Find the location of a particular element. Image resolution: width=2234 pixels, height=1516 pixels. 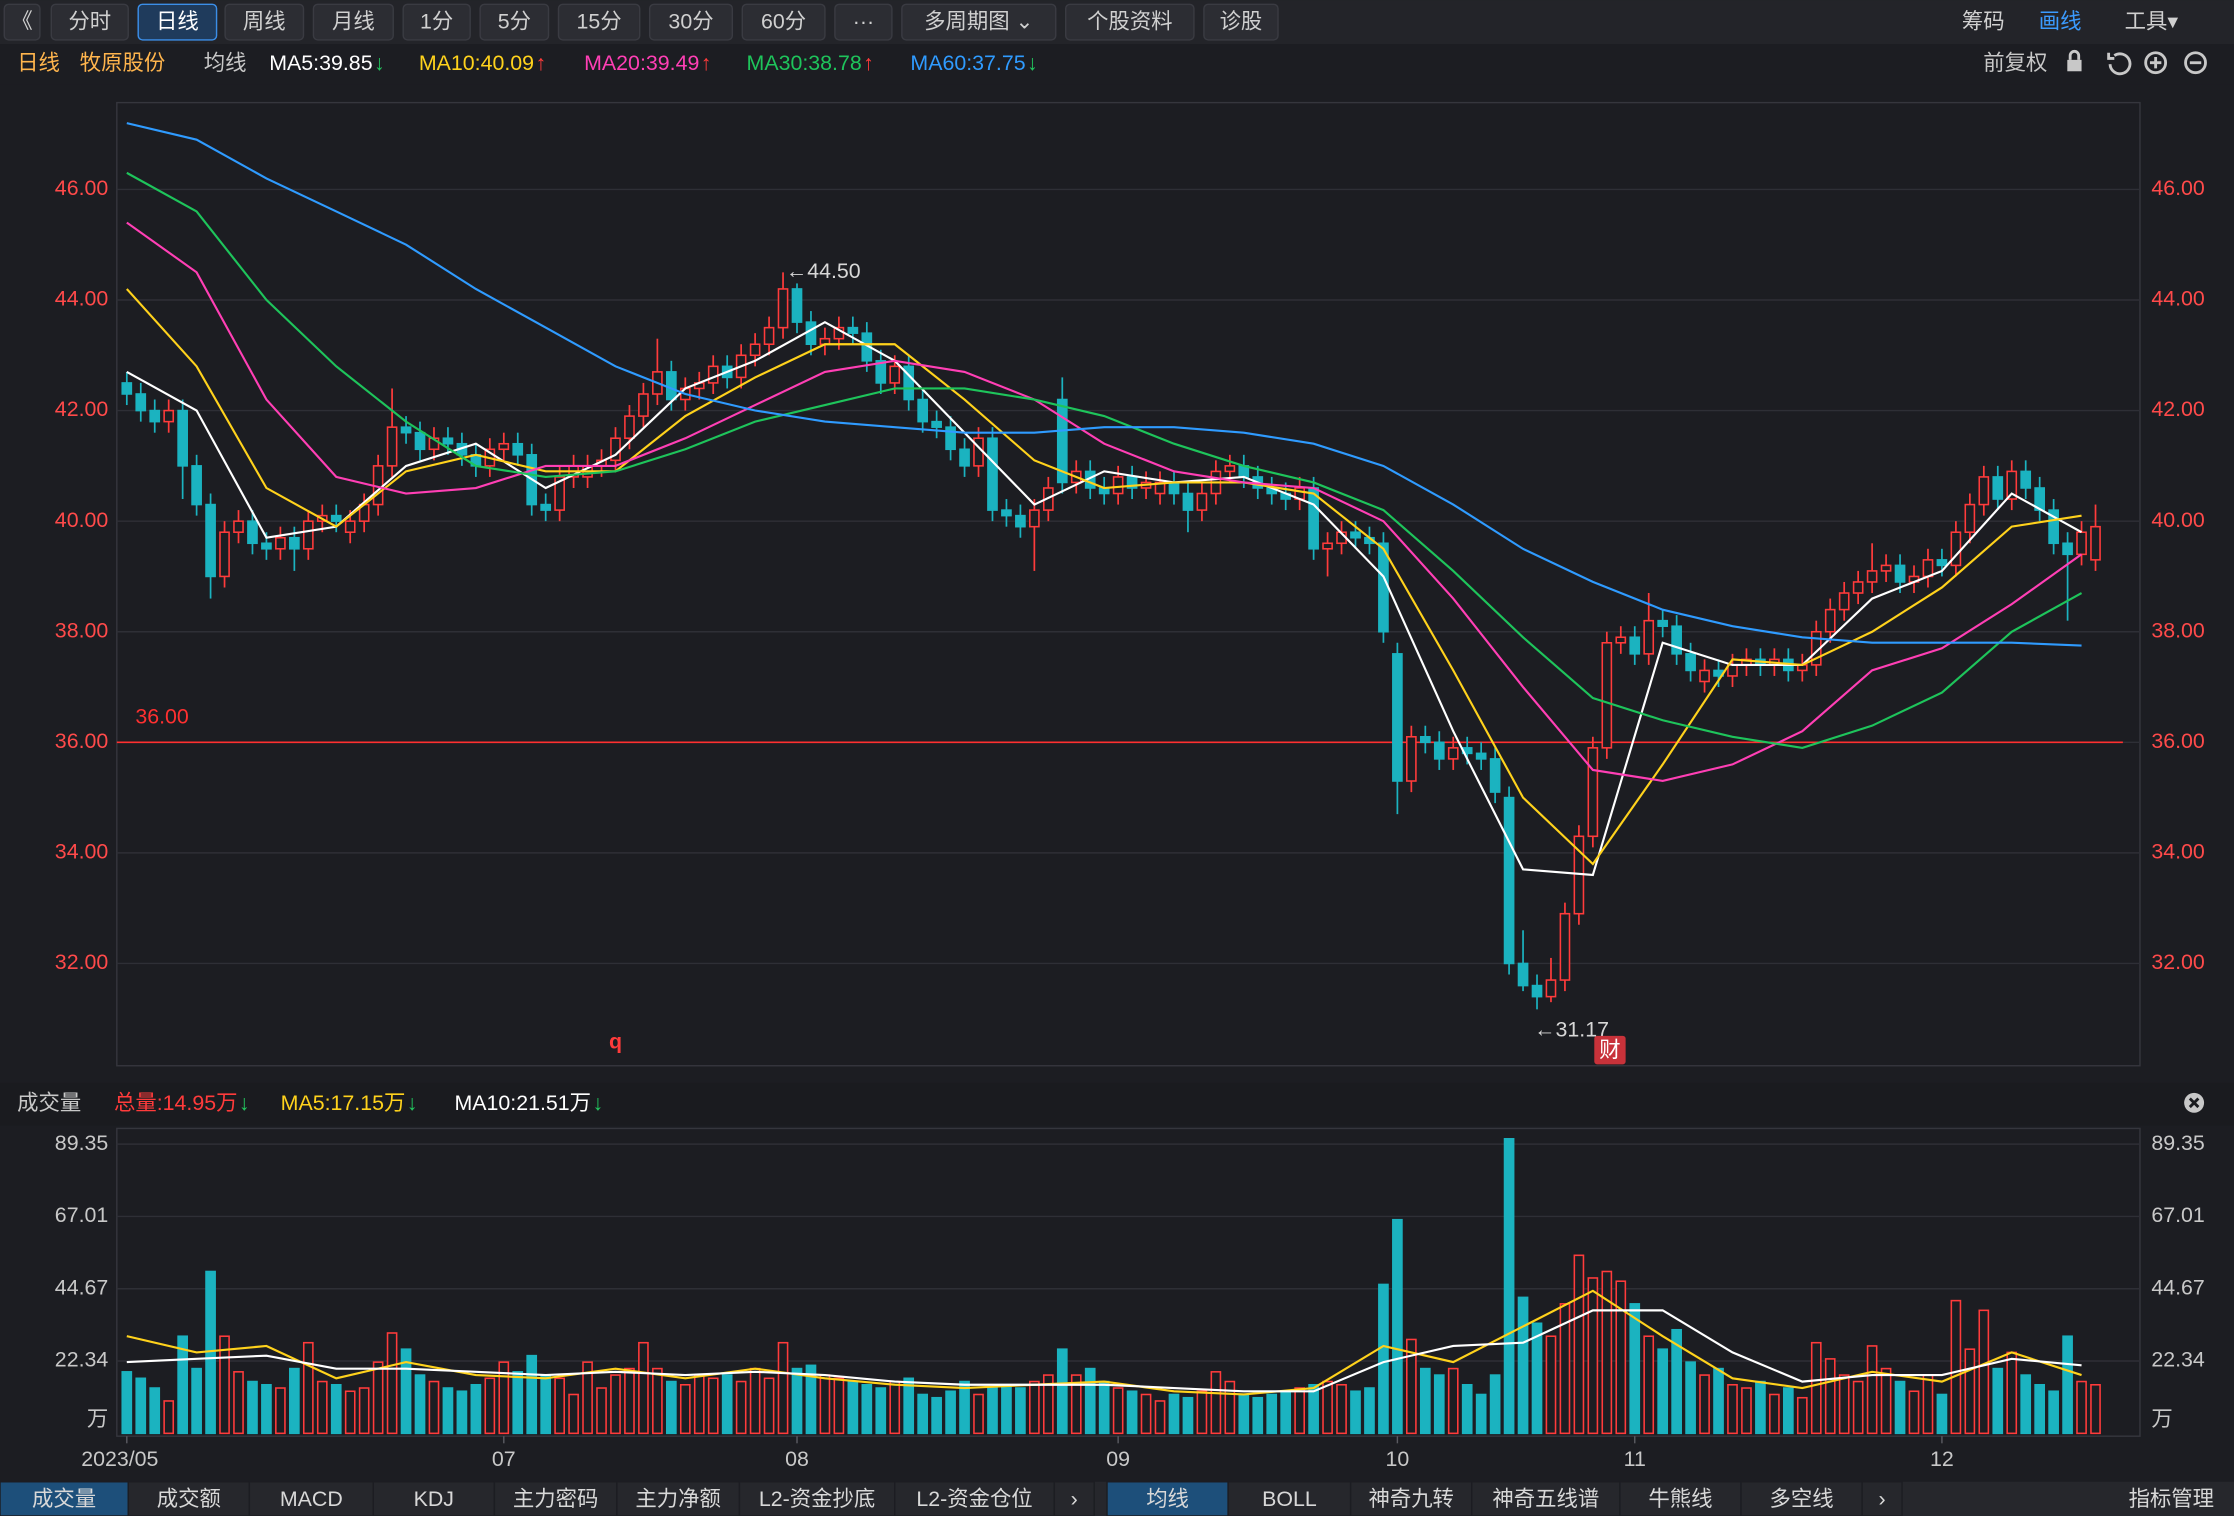

tab-label: 牛熊线 is located at coordinates (1680, 1499).